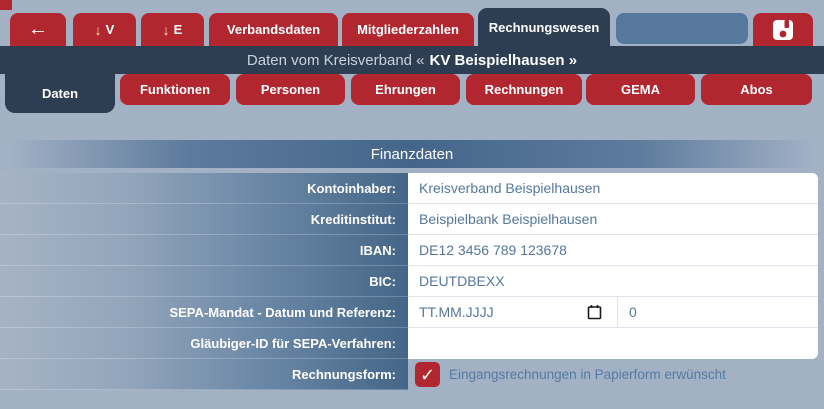 The height and width of the screenshot is (409, 824). What do you see at coordinates (613, 188) in the screenshot?
I see `kontoinhaber-input` at bounding box center [613, 188].